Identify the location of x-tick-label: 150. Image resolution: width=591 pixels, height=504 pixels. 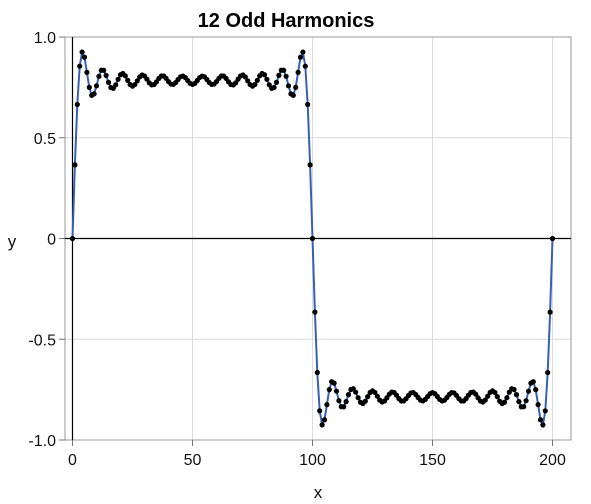
(432, 460).